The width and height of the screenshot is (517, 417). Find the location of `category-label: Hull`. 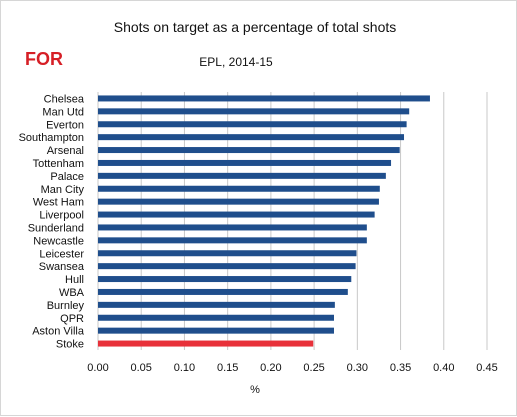

category-label: Hull is located at coordinates (74, 280).